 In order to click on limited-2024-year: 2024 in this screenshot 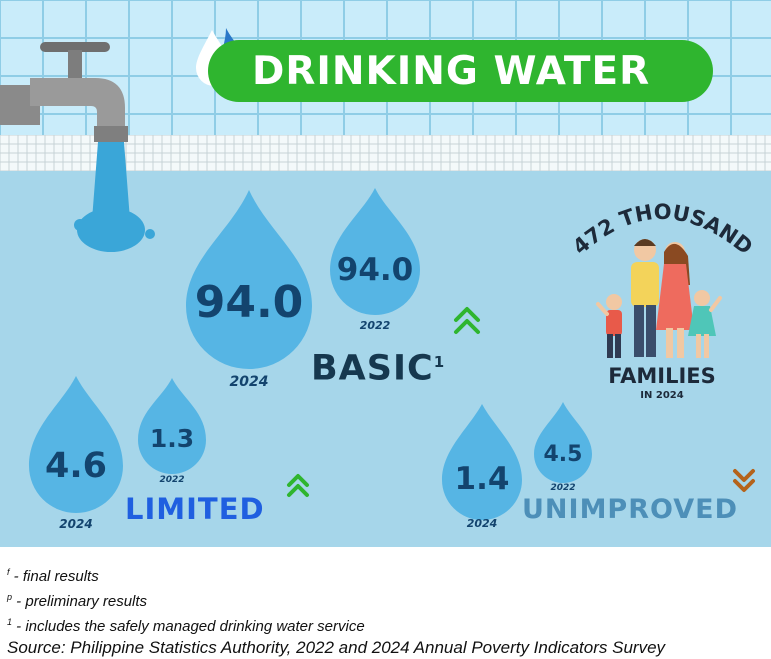, I will do `click(76, 524)`.